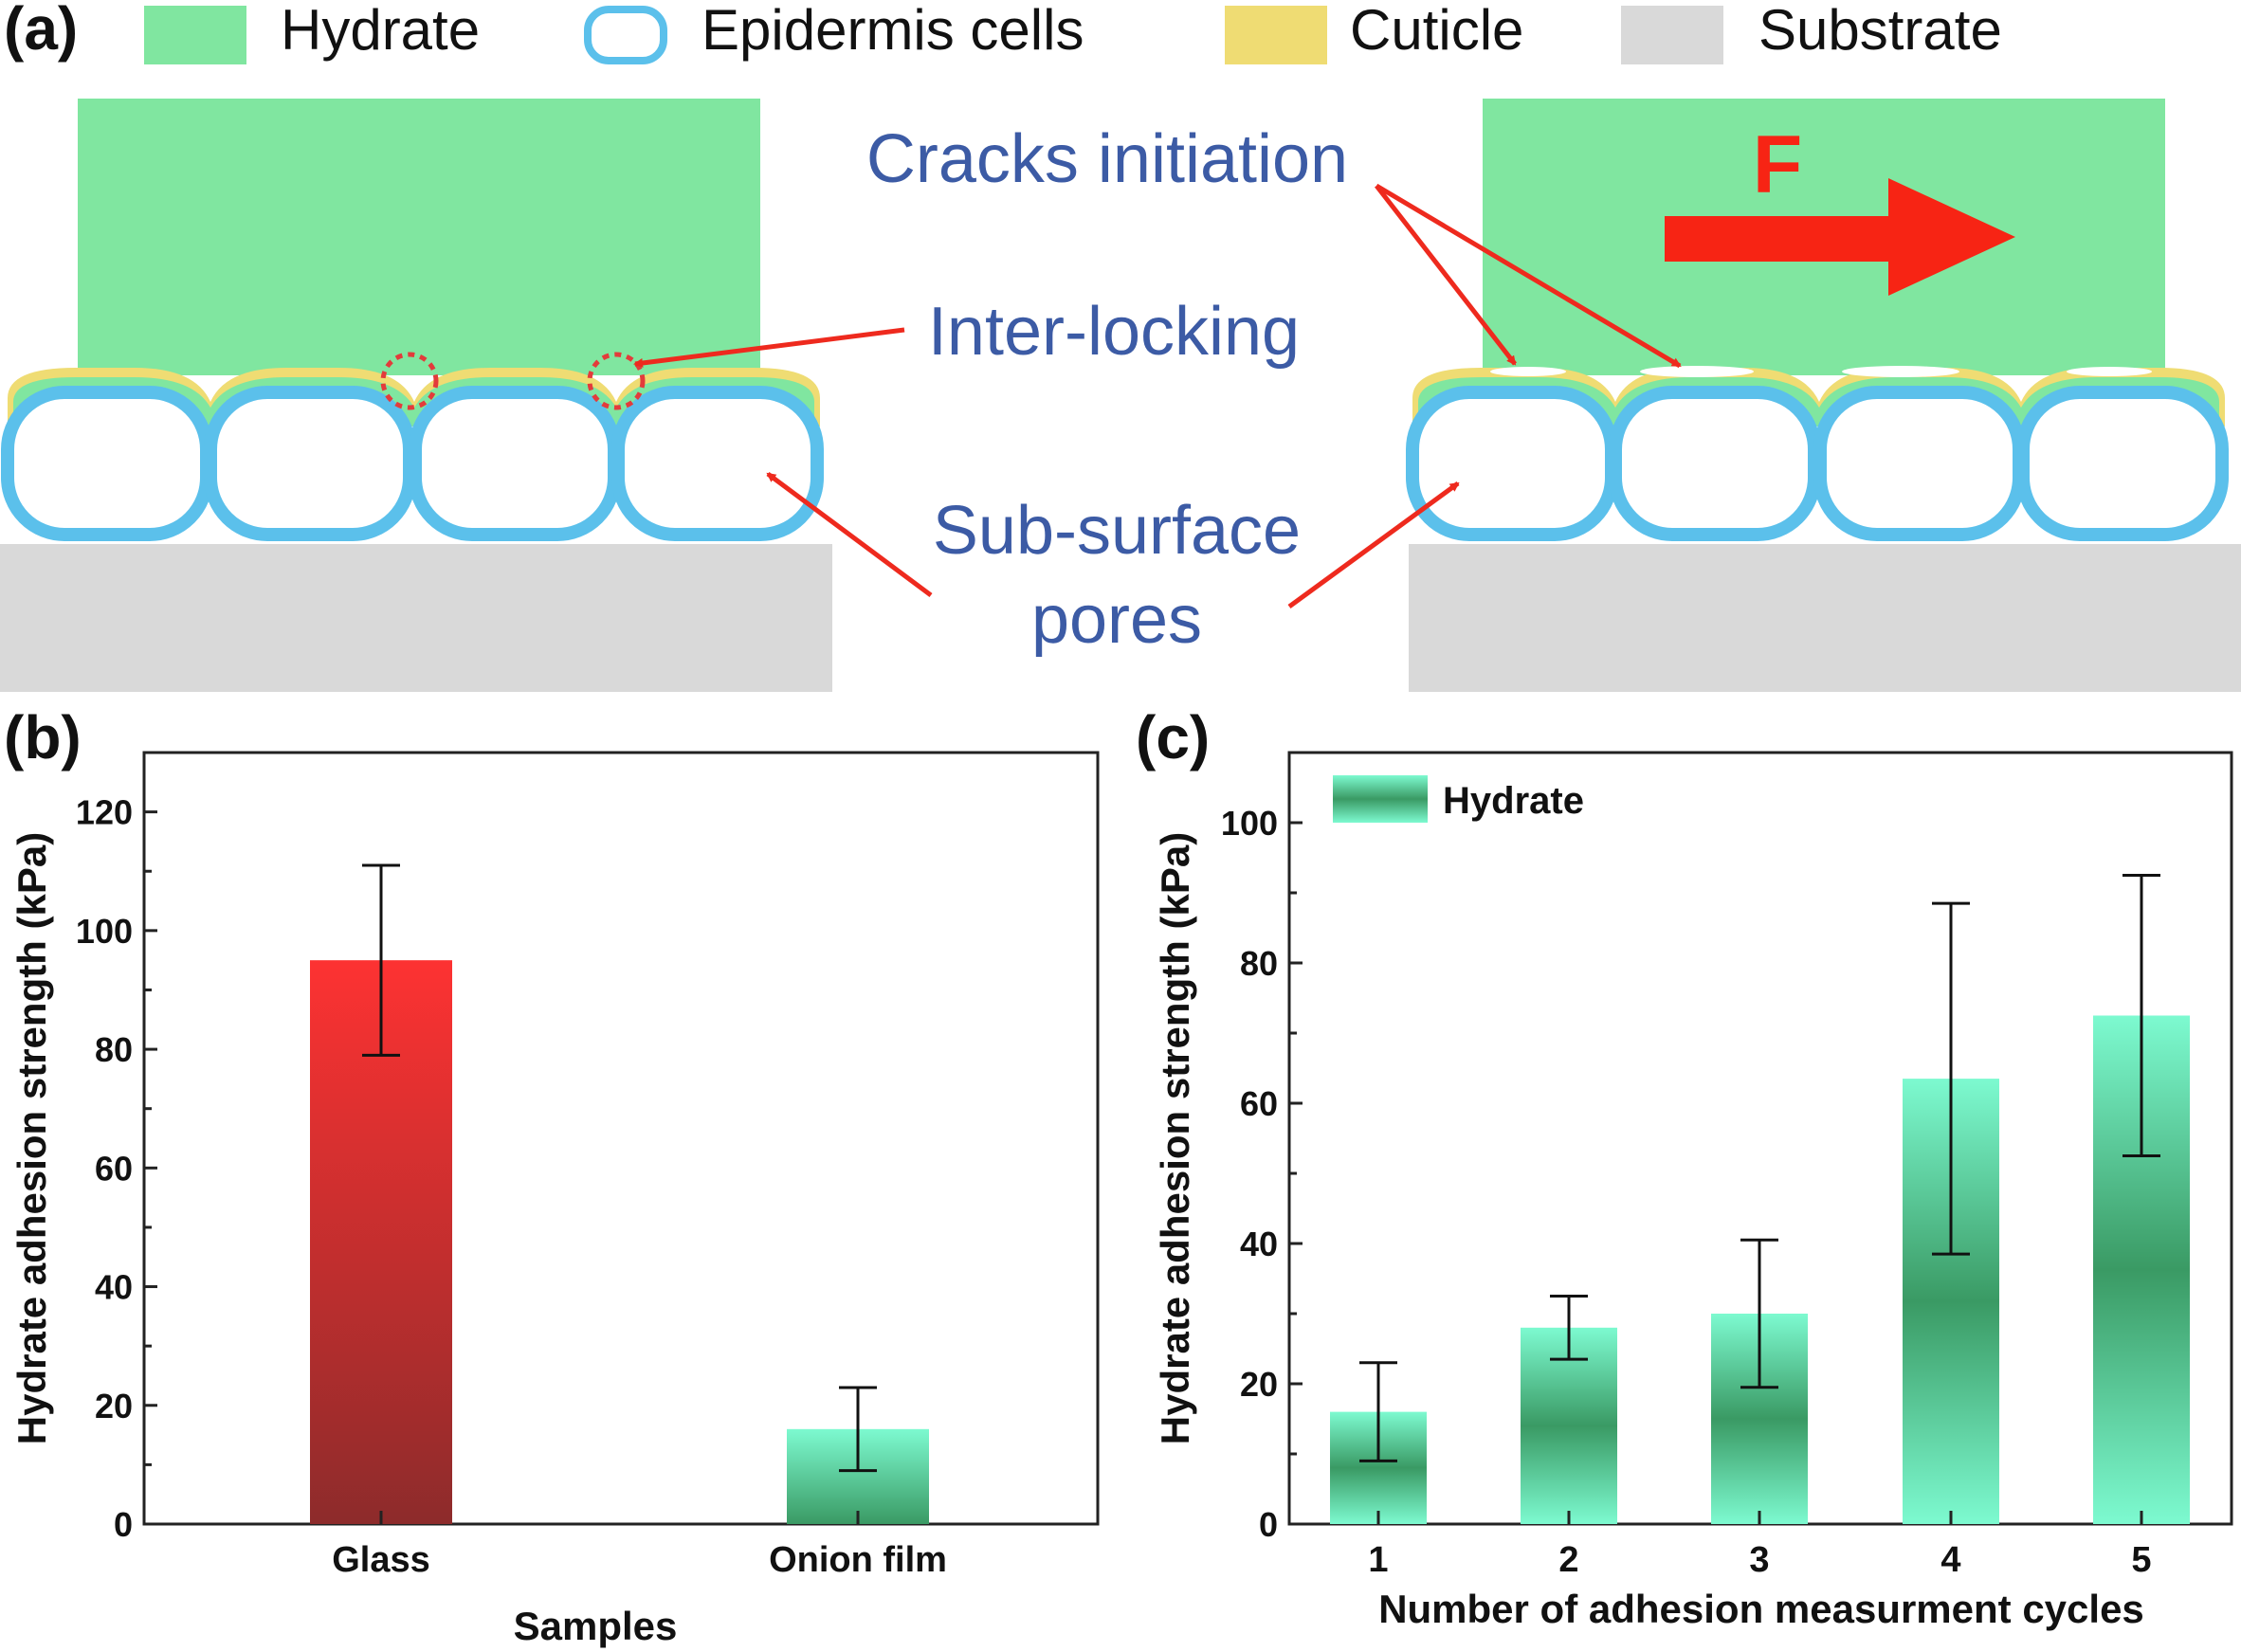 The height and width of the screenshot is (1652, 2241). Describe the element at coordinates (769, 347) in the screenshot. I see `arrow-interlock` at that location.